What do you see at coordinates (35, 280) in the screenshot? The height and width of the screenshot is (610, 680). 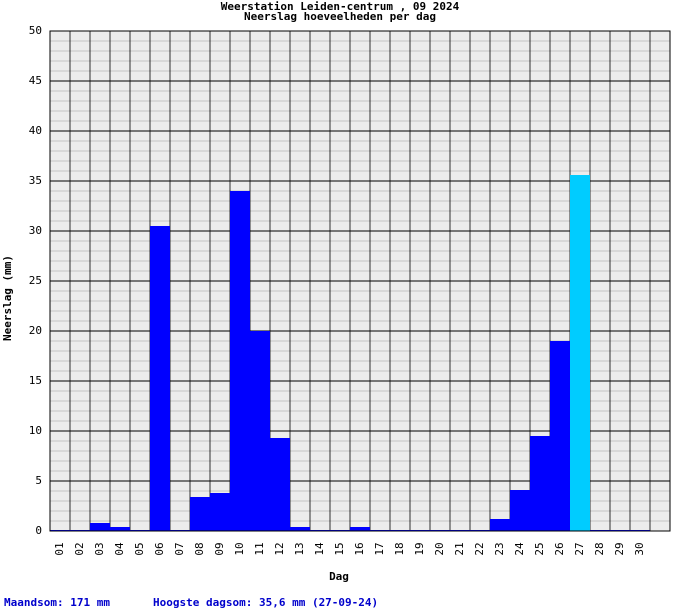 I see `y-tick-label: 25` at bounding box center [35, 280].